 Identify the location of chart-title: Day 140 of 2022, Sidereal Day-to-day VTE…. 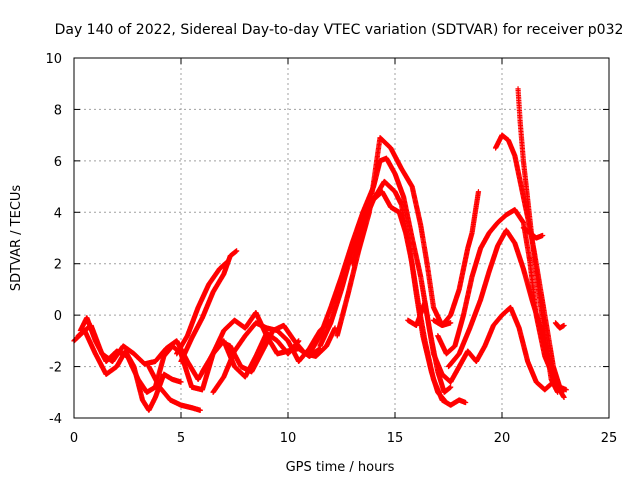
(339, 30).